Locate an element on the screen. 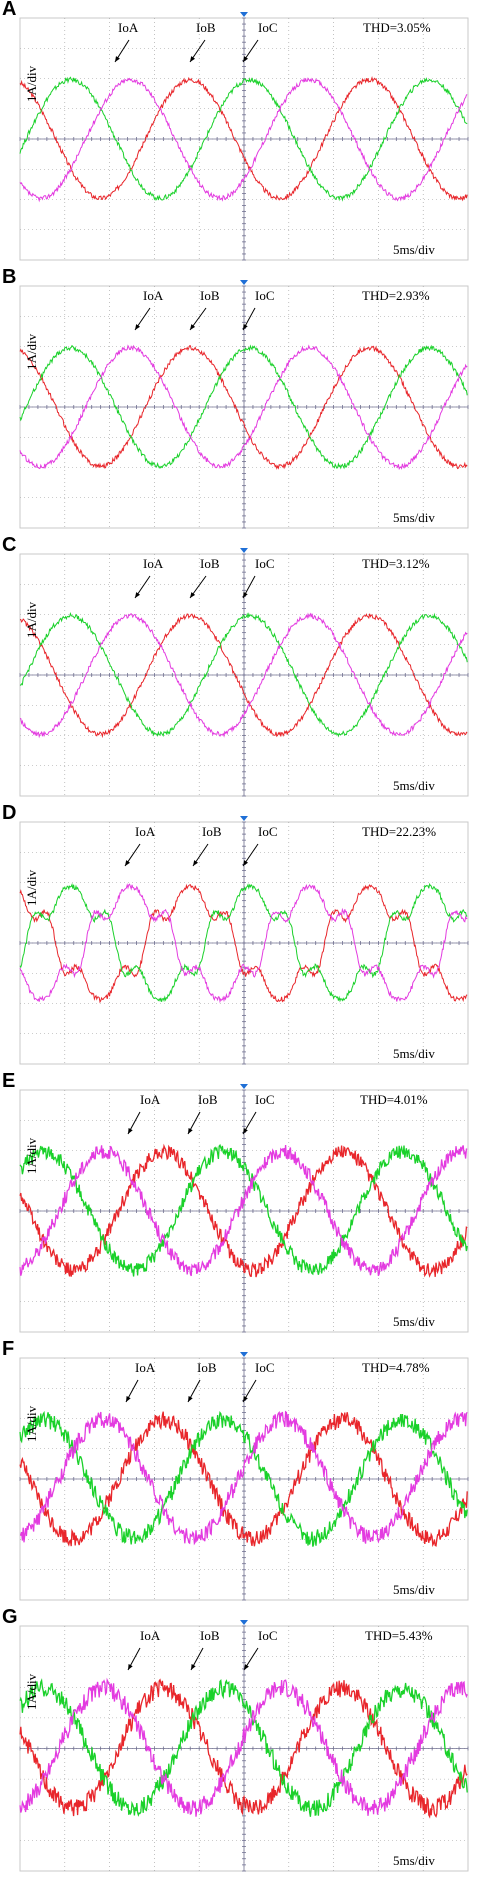  panel-e: E IoA IoB IoC THD=4.01% 1A/div 5ms/div is located at coordinates (240, 1205).